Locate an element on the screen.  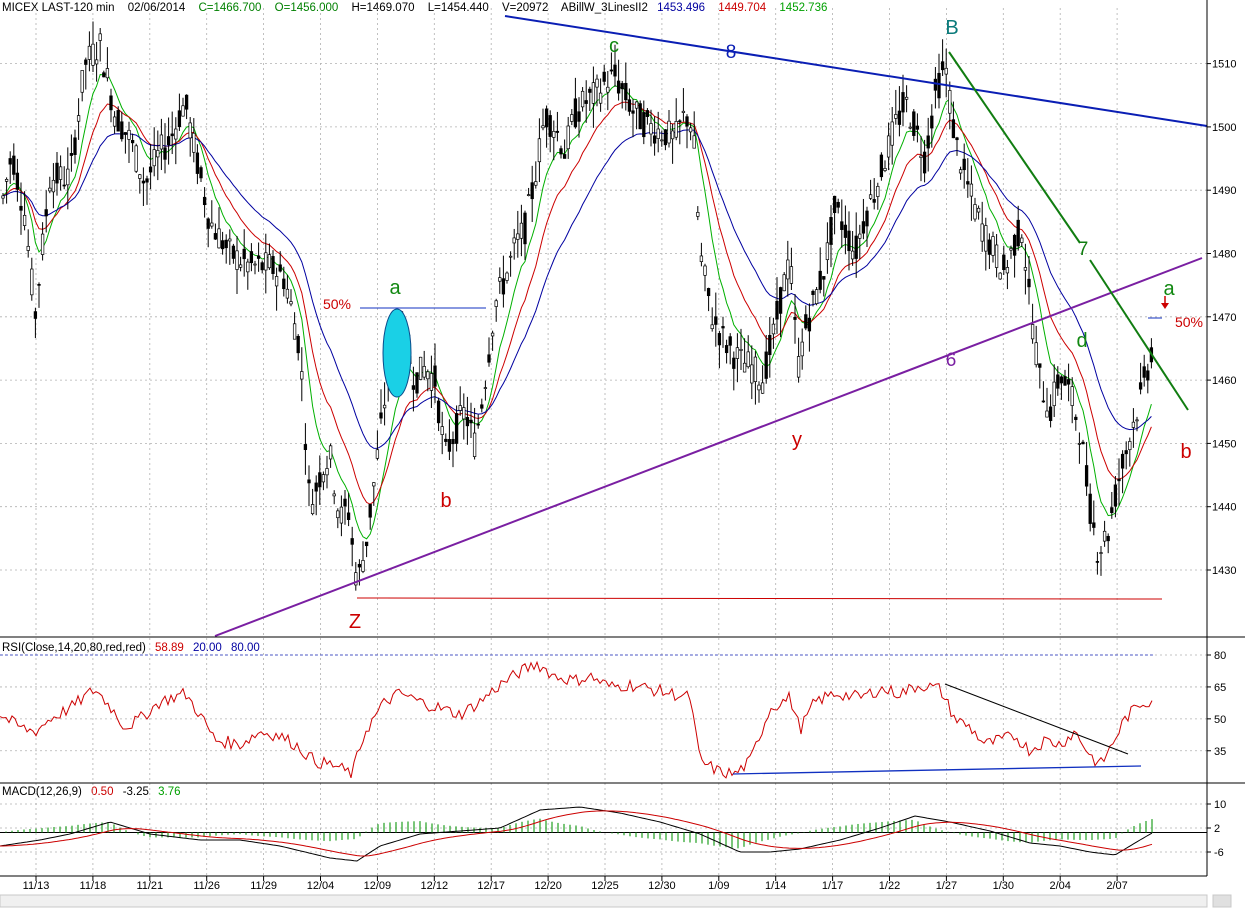
rsi-line is located at coordinates (576, 719).